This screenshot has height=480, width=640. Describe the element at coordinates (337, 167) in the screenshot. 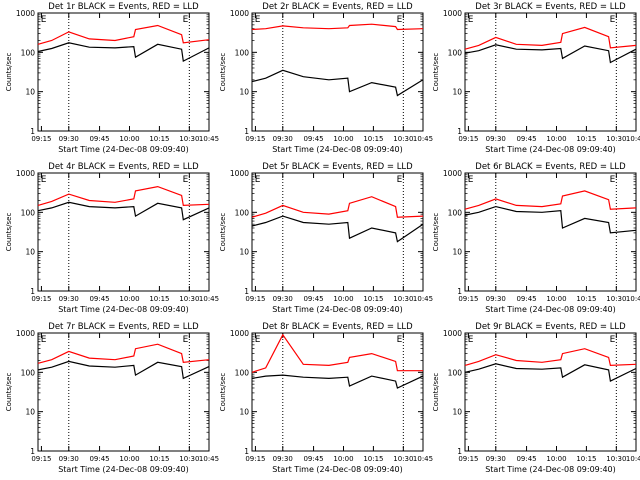

I see `panel-title: Det 5r BLACK = Events, RED = LLD` at that location.